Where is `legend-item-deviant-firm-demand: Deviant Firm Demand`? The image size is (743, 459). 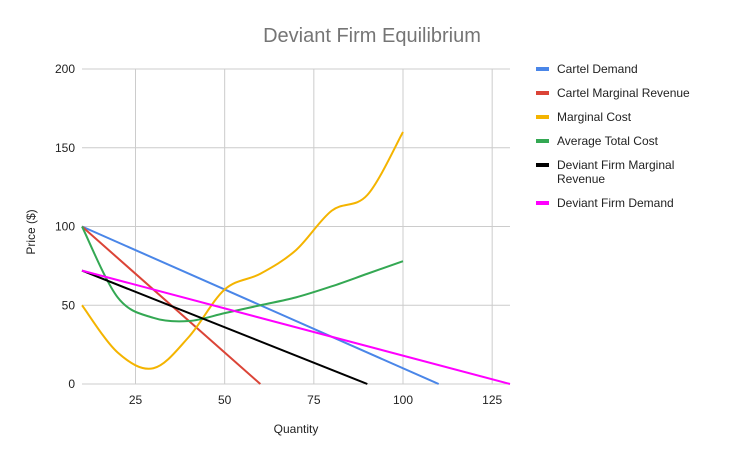 legend-item-deviant-firm-demand: Deviant Firm Demand is located at coordinates (605, 203).